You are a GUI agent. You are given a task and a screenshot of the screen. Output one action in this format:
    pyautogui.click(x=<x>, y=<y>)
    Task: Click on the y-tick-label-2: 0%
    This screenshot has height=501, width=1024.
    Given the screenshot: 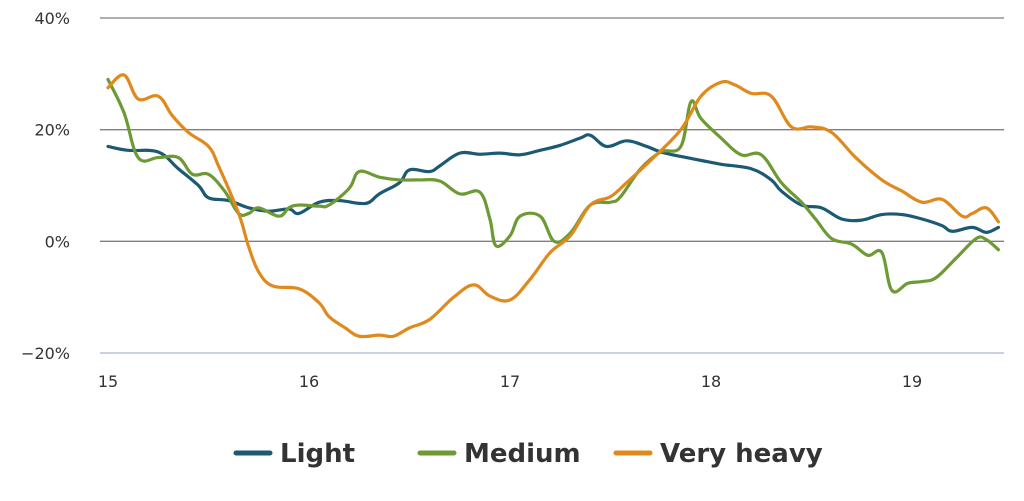 What is the action you would take?
    pyautogui.click(x=57, y=241)
    